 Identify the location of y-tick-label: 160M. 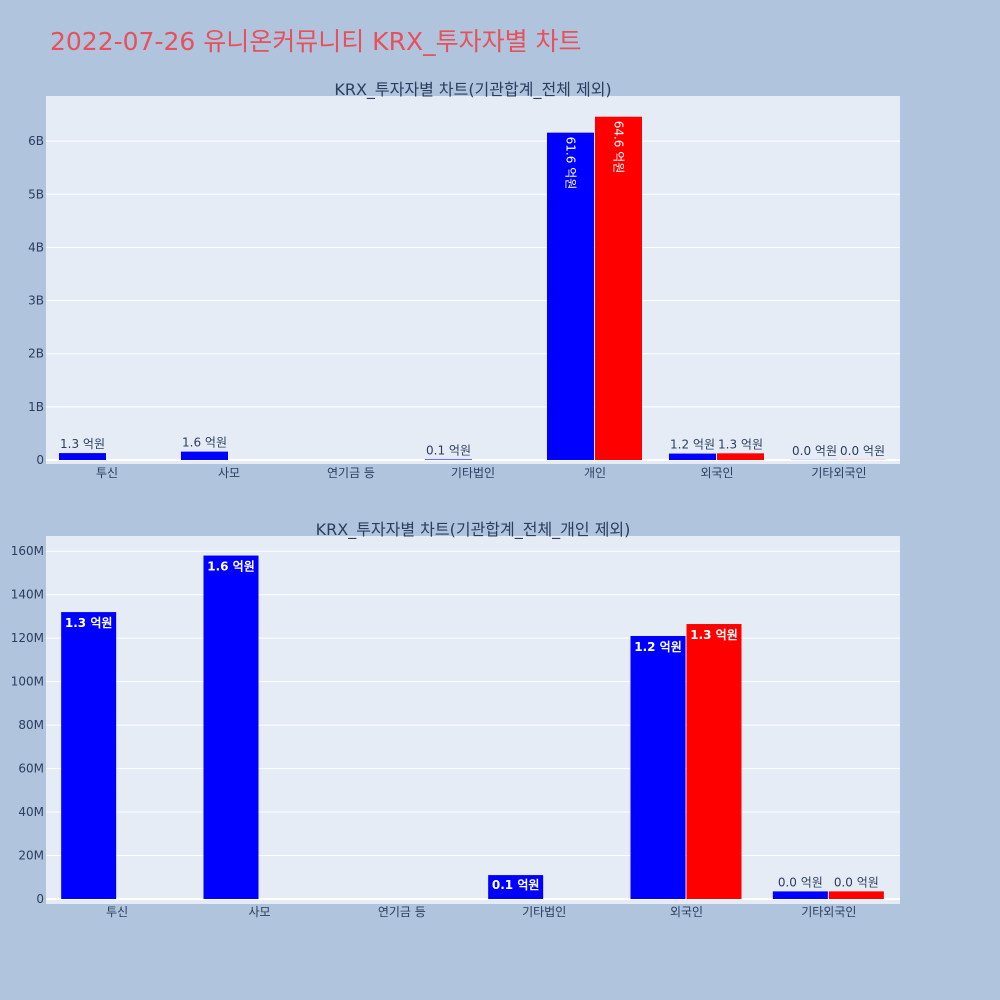
(27, 551).